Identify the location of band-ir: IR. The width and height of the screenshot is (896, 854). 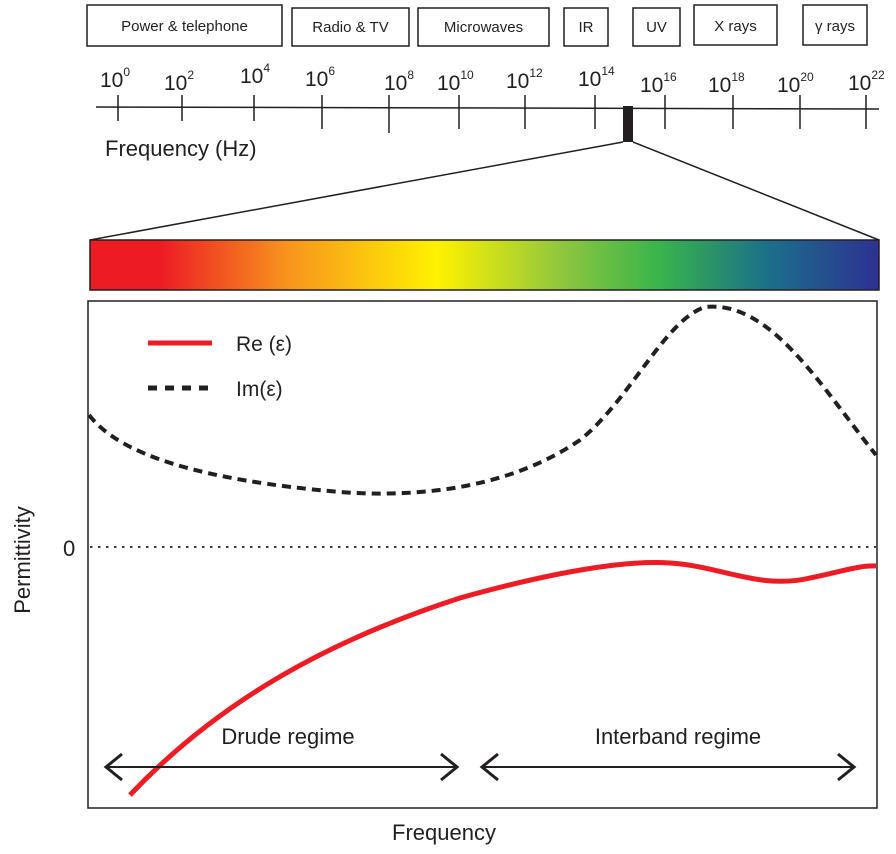
(586, 27).